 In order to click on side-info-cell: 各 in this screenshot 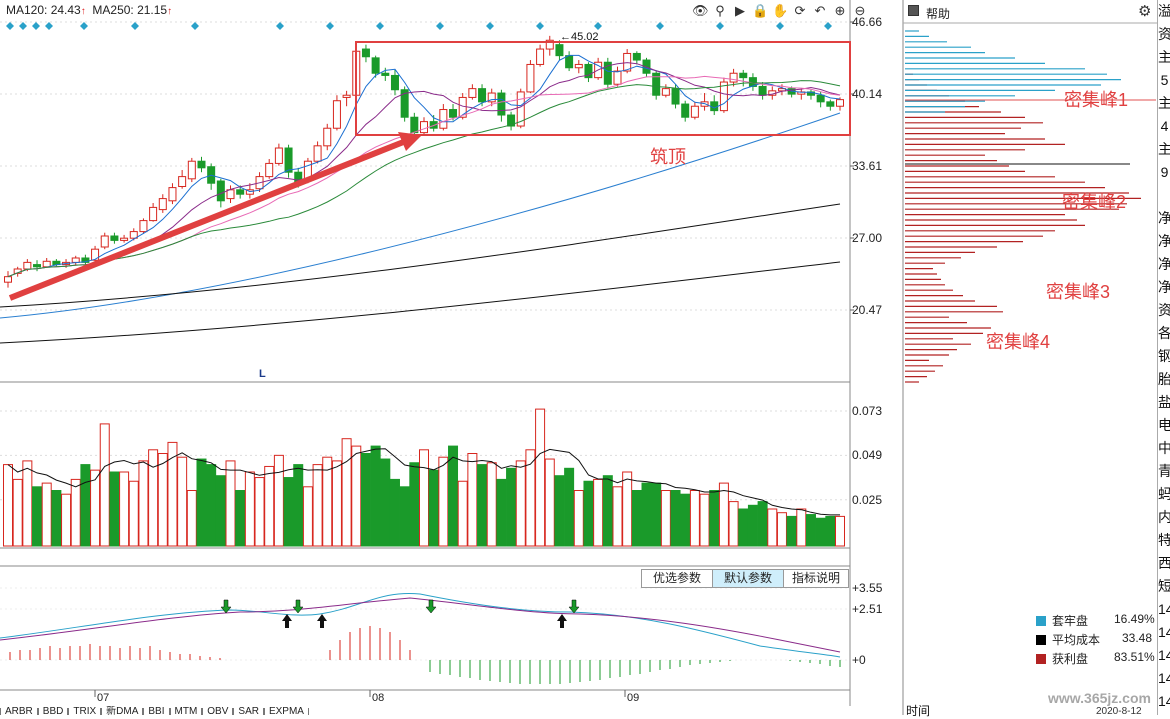, I will do `click(1164, 333)`.